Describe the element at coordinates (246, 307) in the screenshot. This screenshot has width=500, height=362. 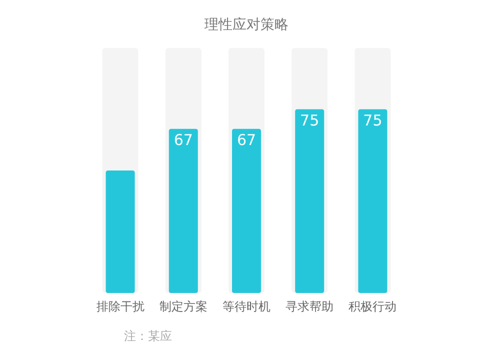
I see `x-tick-label: 等待时机` at that location.